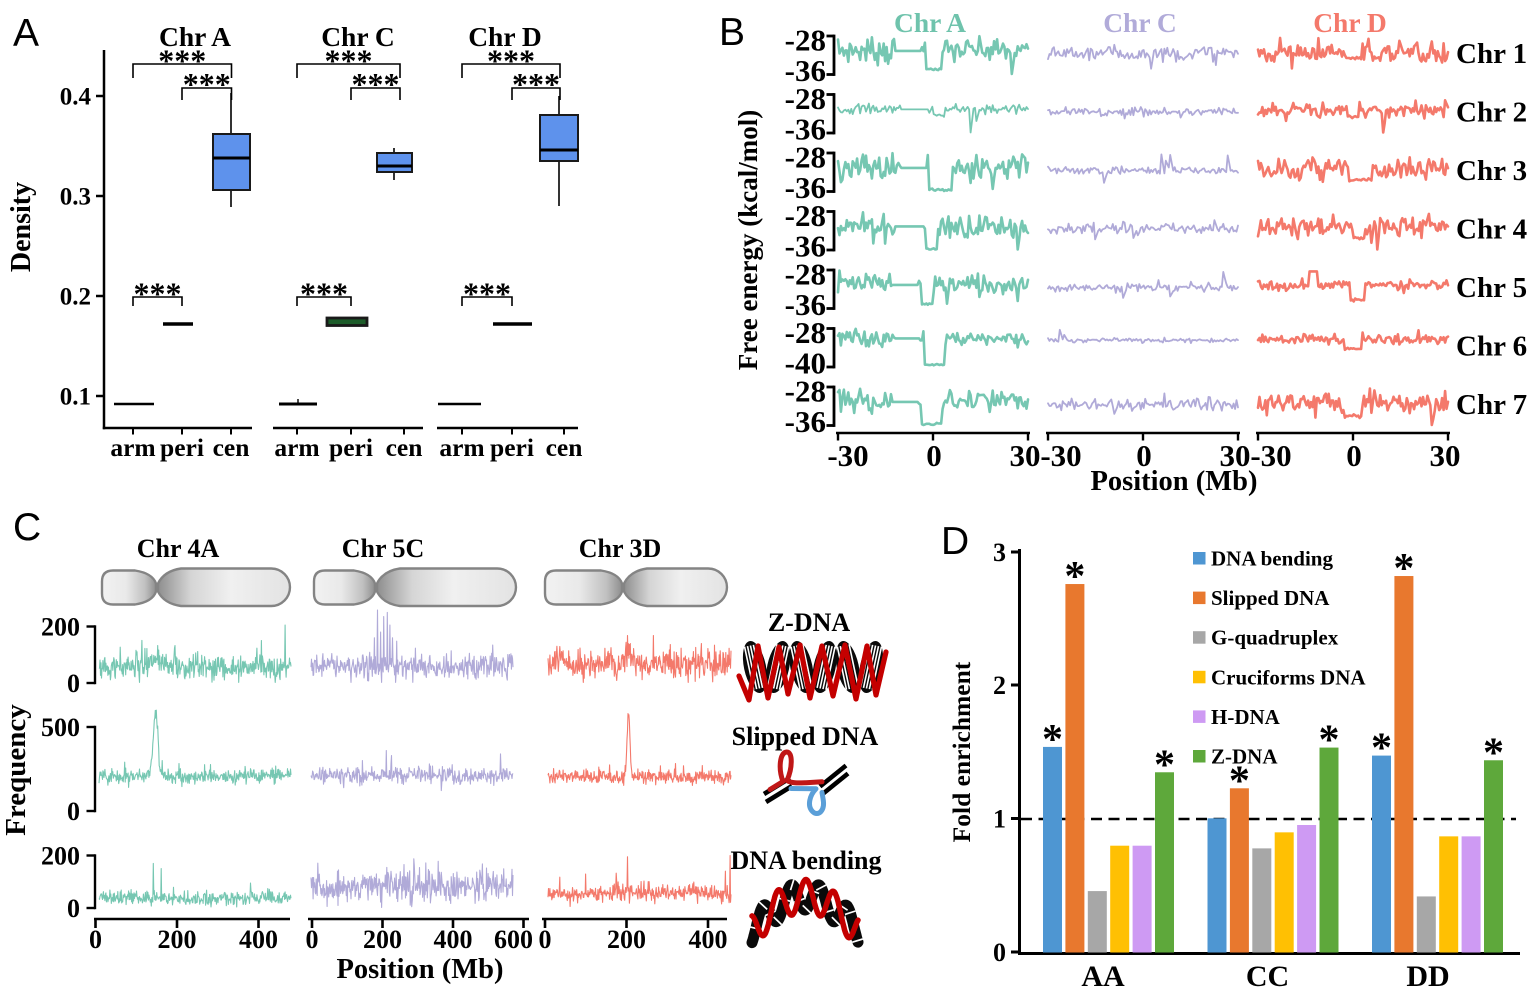  What do you see at coordinates (732, 32) in the screenshot?
I see `svg-text: B` at bounding box center [732, 32].